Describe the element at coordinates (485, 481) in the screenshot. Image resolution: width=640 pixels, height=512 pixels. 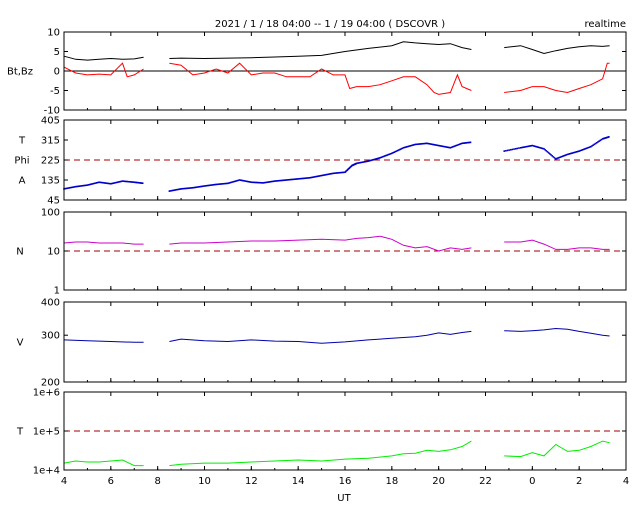
I see `x-tick-label: 22` at that location.